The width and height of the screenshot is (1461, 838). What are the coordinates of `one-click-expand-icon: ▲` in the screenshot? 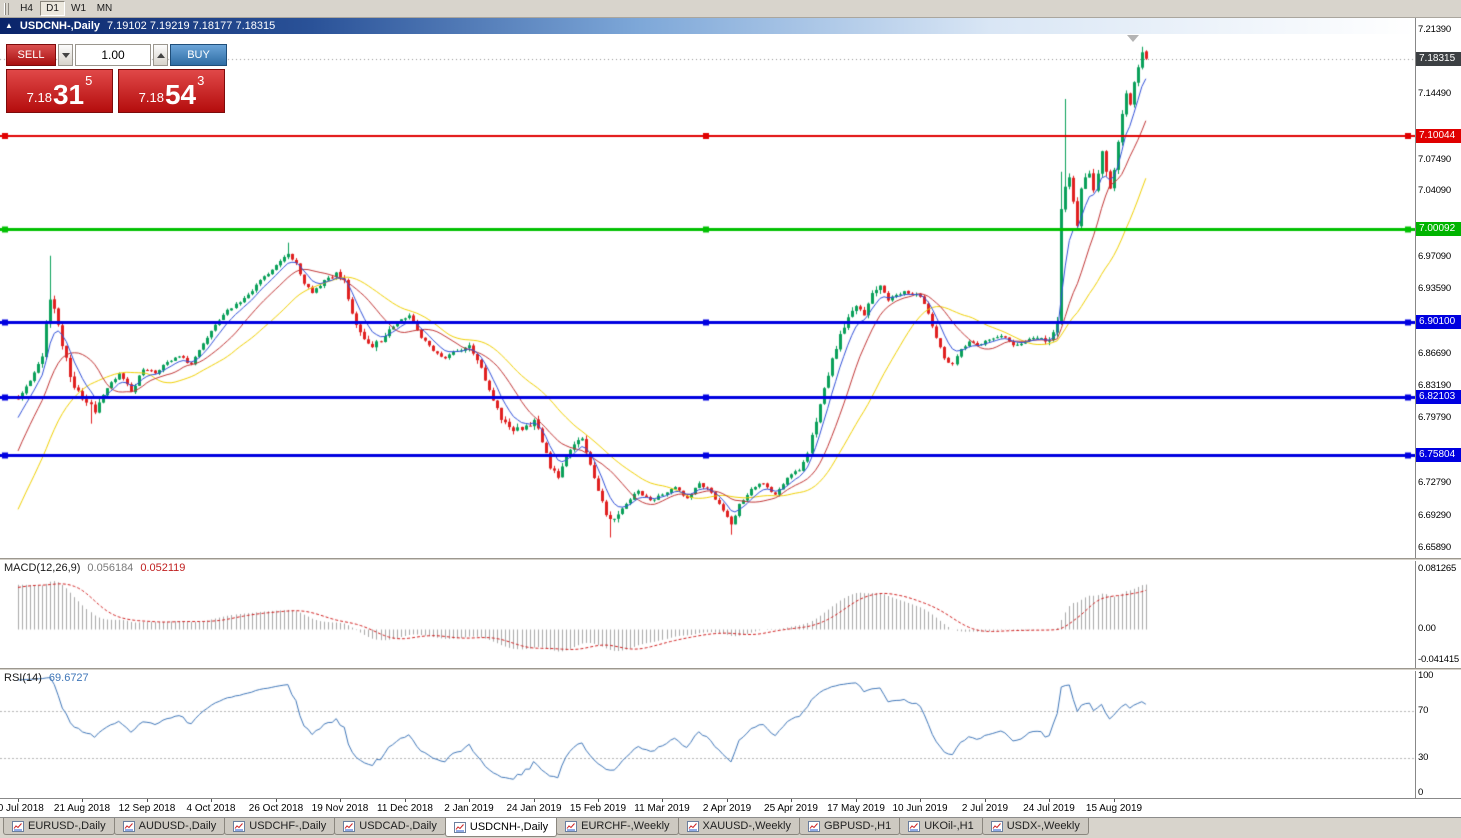 It's located at (9, 25).